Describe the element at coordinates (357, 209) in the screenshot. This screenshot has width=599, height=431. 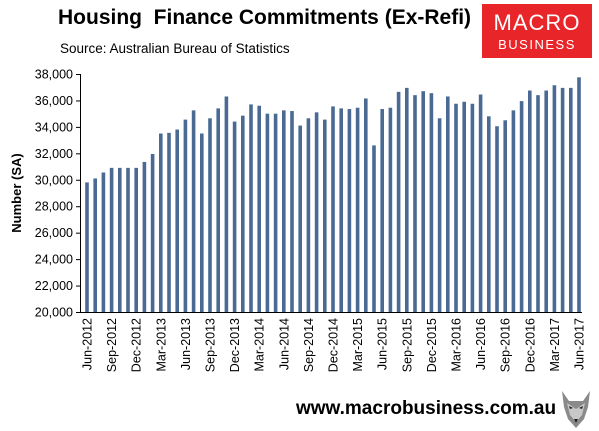
I see `bar-Mar-2015` at that location.